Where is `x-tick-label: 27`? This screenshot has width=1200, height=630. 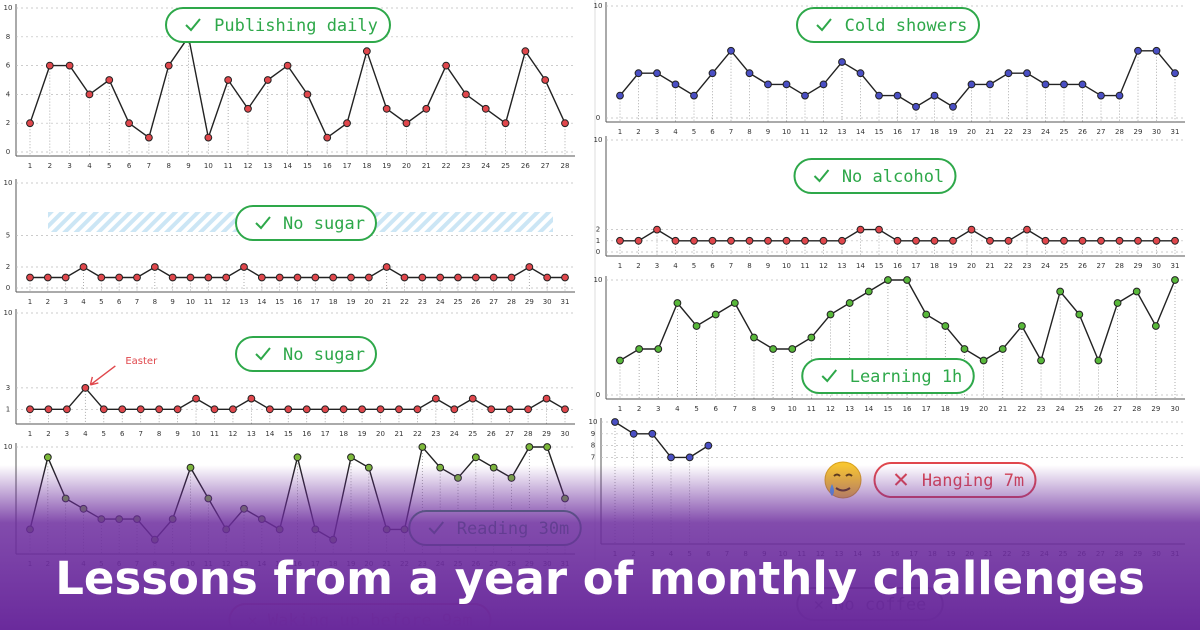 x-tick-label: 27 is located at coordinates (1101, 266).